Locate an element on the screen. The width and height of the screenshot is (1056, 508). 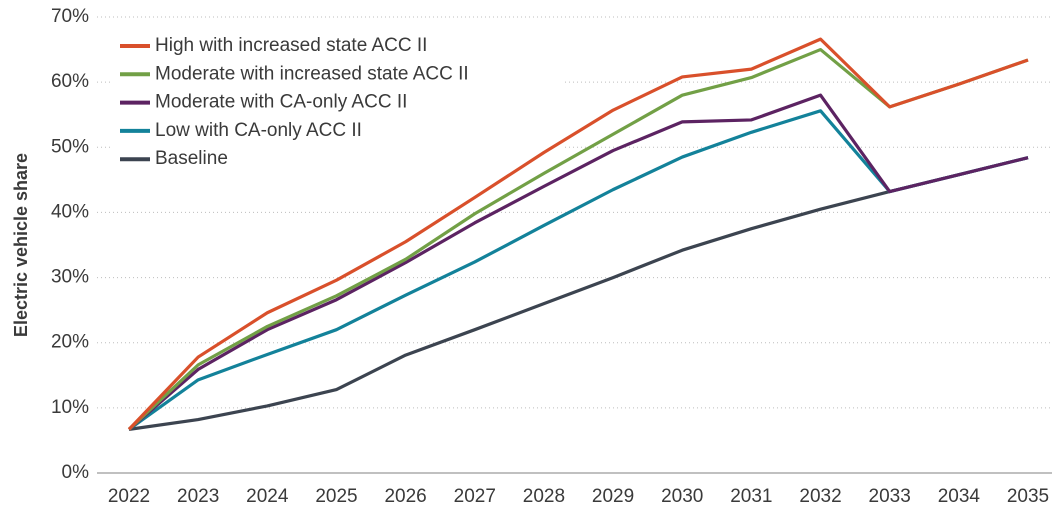
legend-label: High with increased state ACC II is located at coordinates (291, 45).